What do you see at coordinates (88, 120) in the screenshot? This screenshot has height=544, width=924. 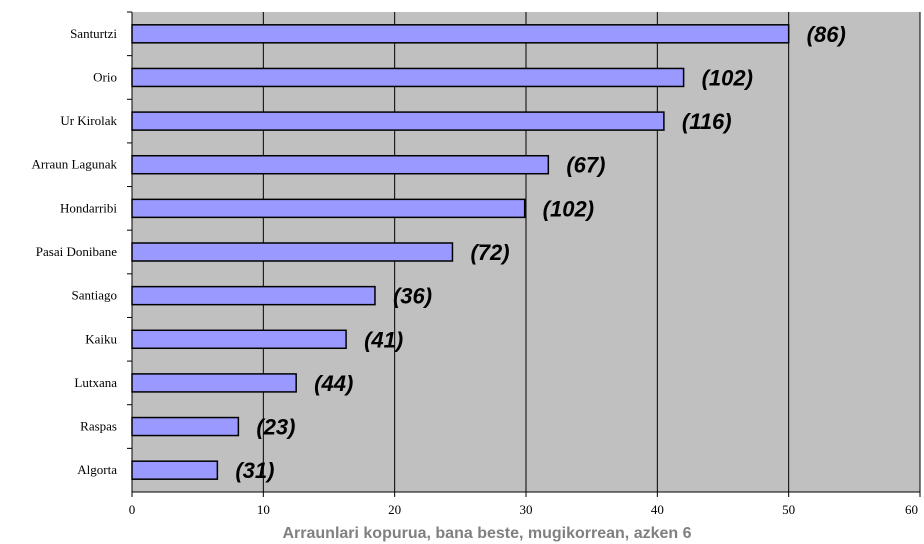 I see `category-label: Ur Kirolak` at bounding box center [88, 120].